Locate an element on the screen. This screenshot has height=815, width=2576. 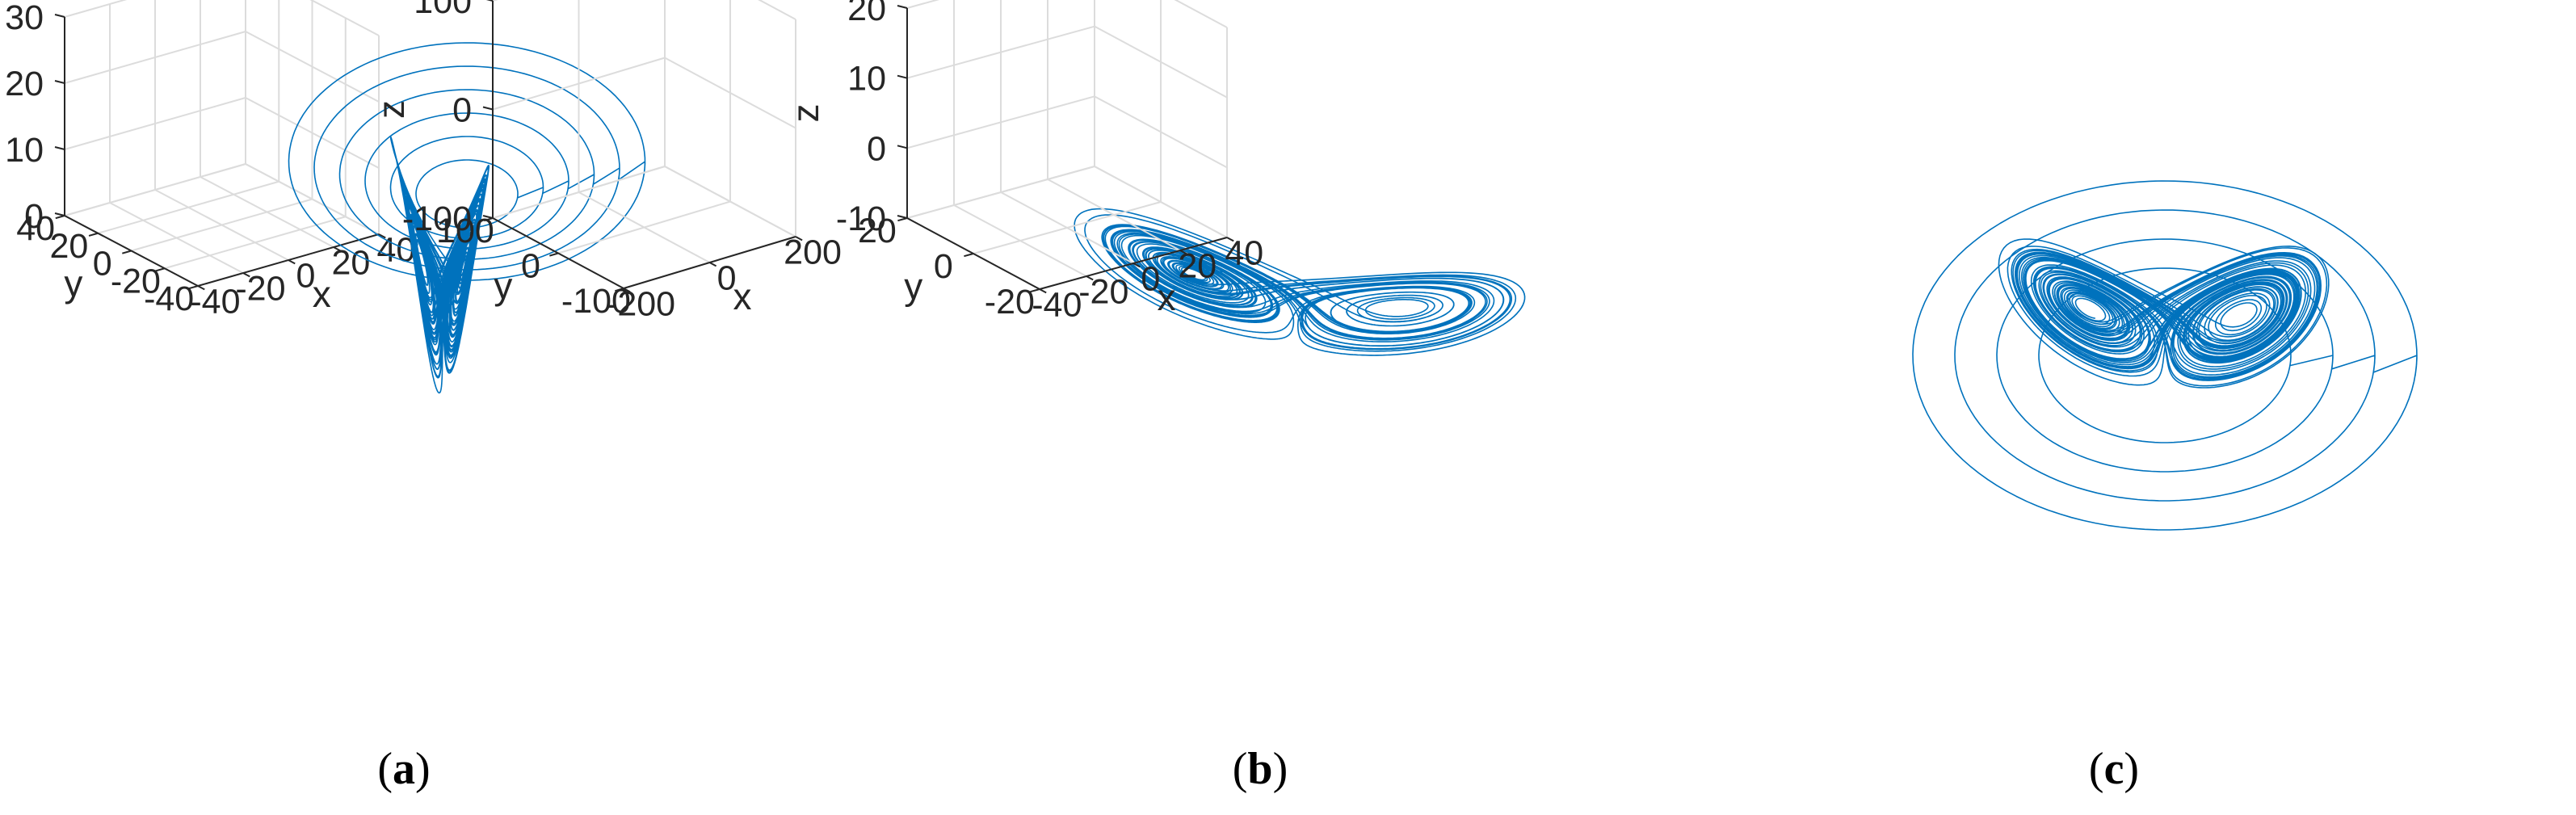
z-tick-label: 20 is located at coordinates (24, 84).